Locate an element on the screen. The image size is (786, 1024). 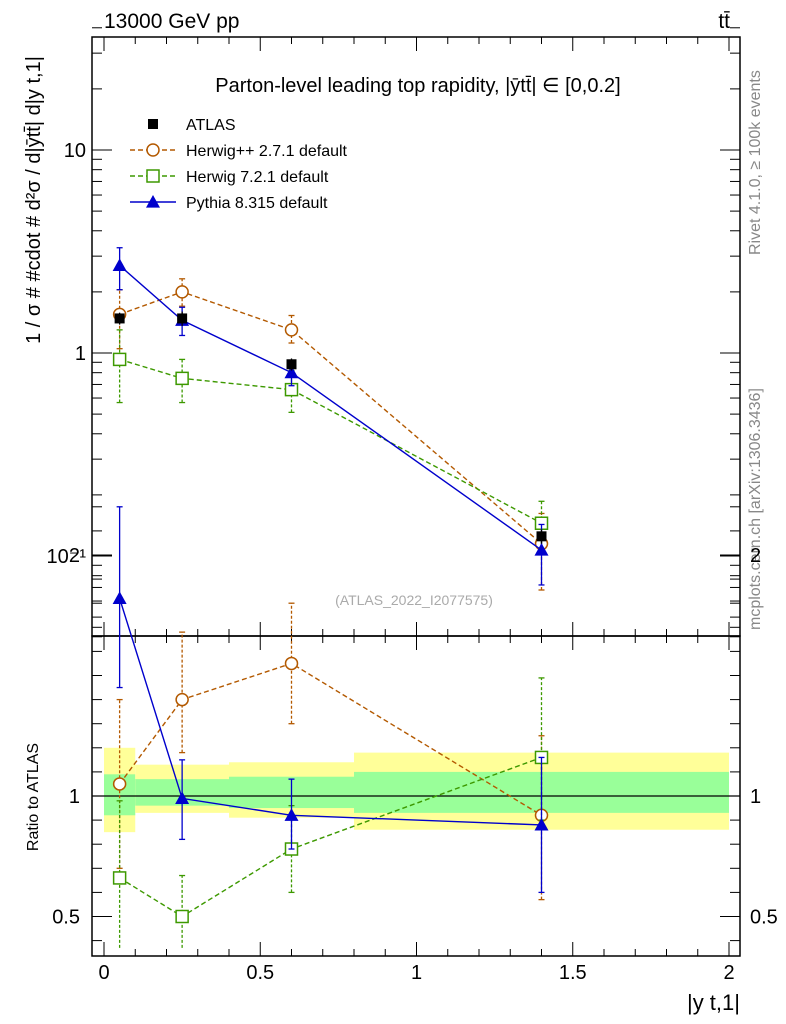
ratio-y-axis-label: Ratio to ATLAS is located at coordinates (33, 797).